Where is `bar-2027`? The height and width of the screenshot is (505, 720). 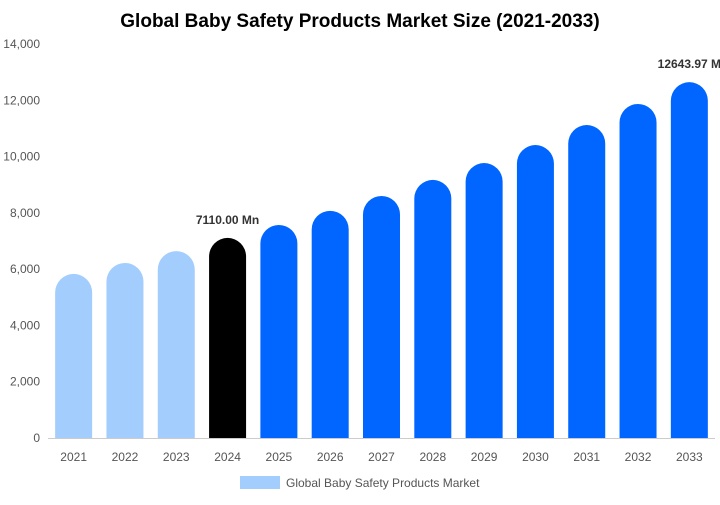 bar-2027 is located at coordinates (381, 316).